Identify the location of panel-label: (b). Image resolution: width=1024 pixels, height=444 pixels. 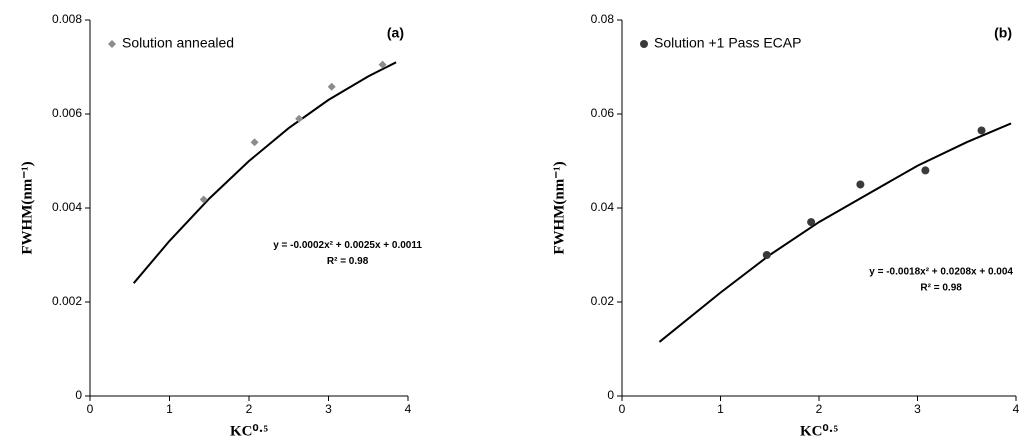
(1003, 33).